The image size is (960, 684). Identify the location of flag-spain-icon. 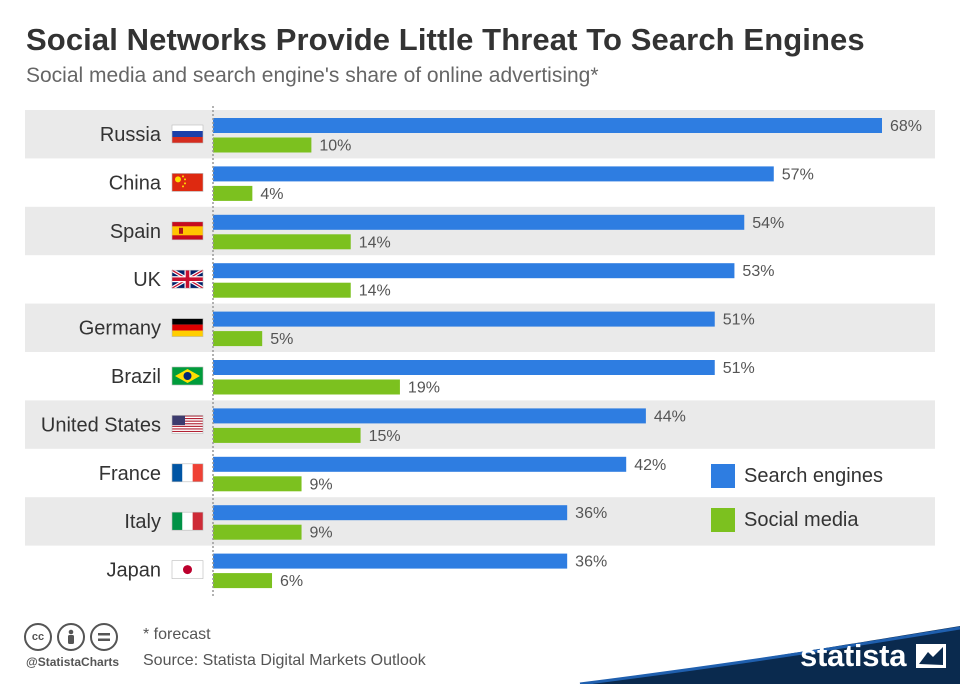
(187, 231).